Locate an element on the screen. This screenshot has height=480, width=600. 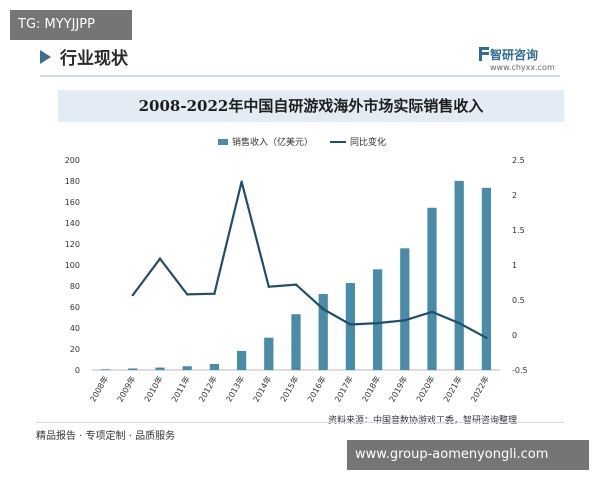
footer-slogan: 精品报告 · 专项定制 · 品质服务 is located at coordinates (106, 436).